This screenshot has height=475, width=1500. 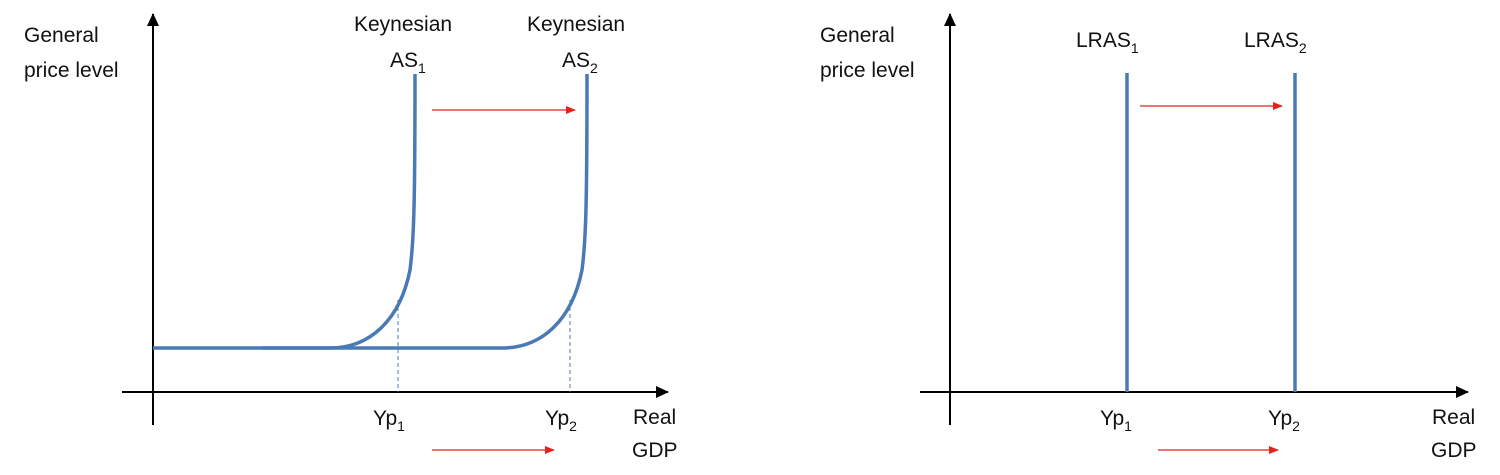 What do you see at coordinates (576, 24) in the screenshot?
I see `as2-label-line1: Keynesian` at bounding box center [576, 24].